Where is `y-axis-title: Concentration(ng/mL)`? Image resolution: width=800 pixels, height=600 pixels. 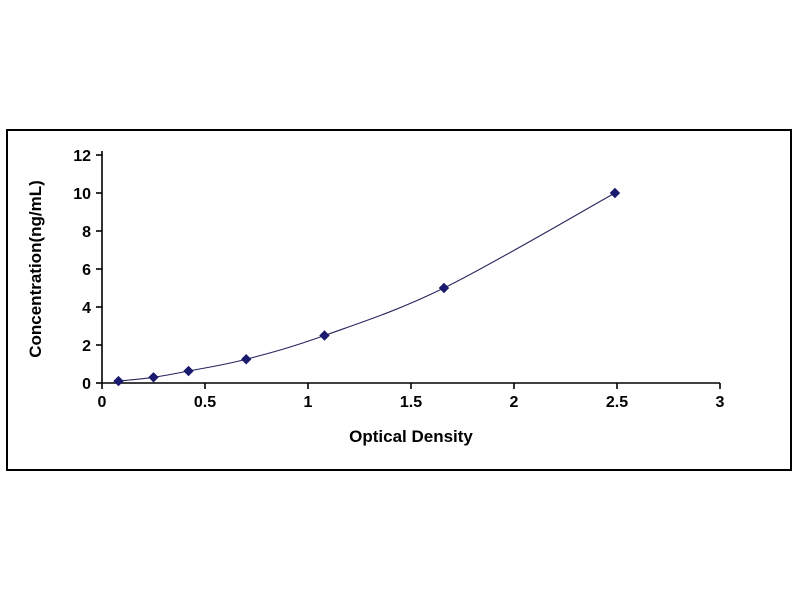 y-axis-title: Concentration(ng/mL) is located at coordinates (35, 269).